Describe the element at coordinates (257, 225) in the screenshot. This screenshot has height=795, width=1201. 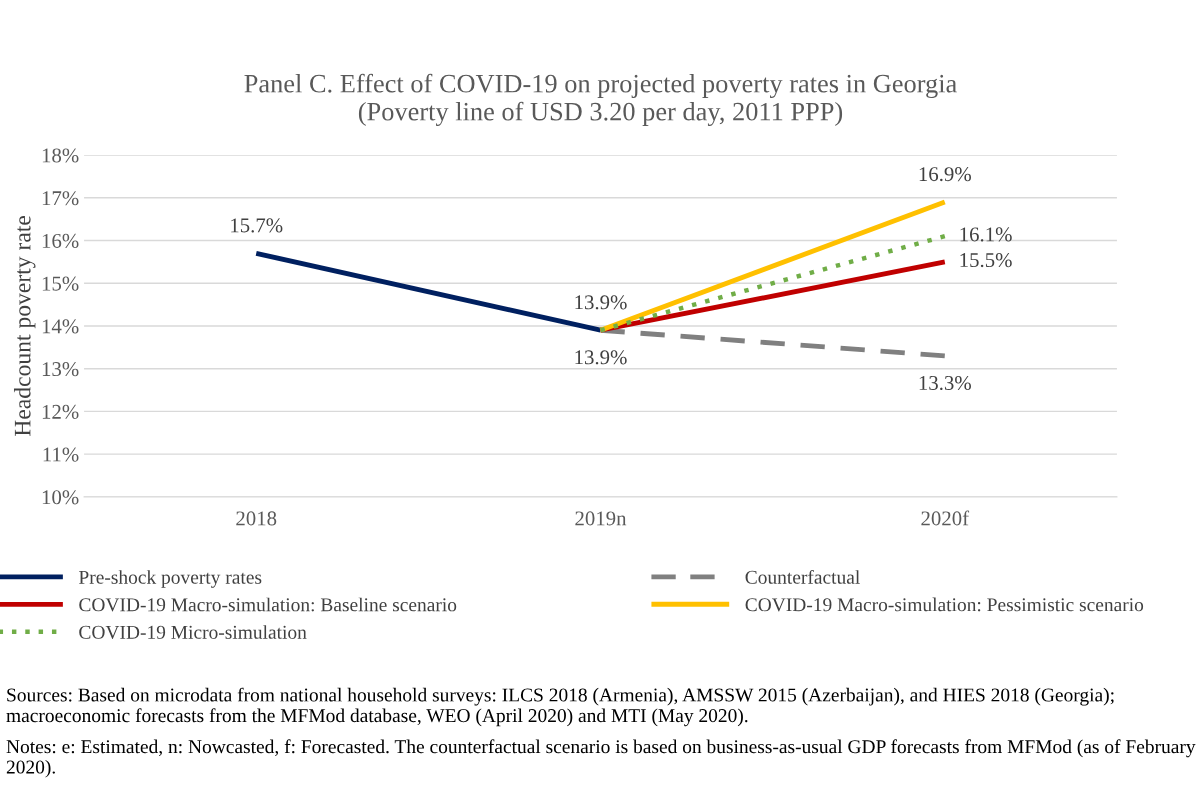
I see `data-label: 15.7%` at that location.